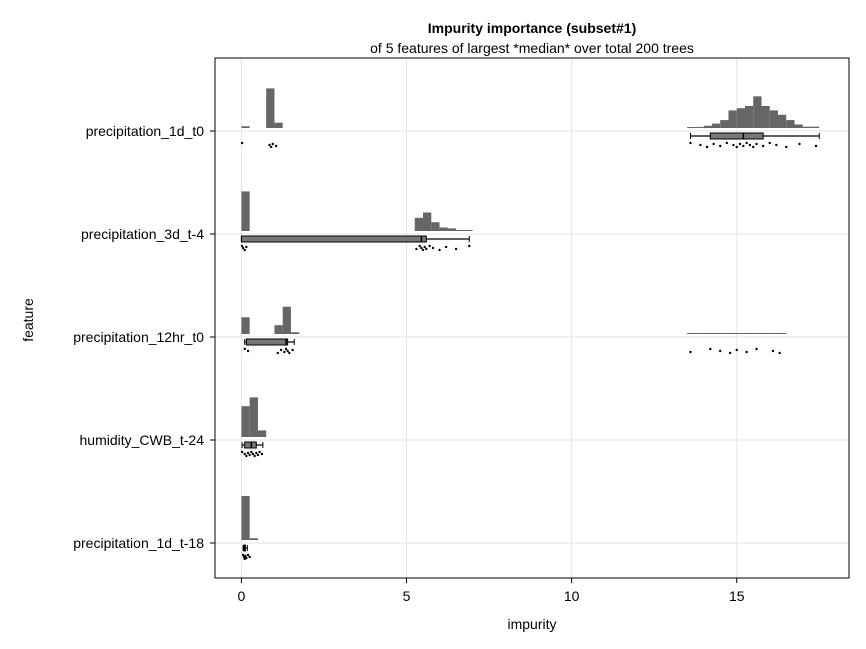 The image size is (866, 649). What do you see at coordinates (407, 596) in the screenshot?
I see `x-tick-label: 5` at bounding box center [407, 596].